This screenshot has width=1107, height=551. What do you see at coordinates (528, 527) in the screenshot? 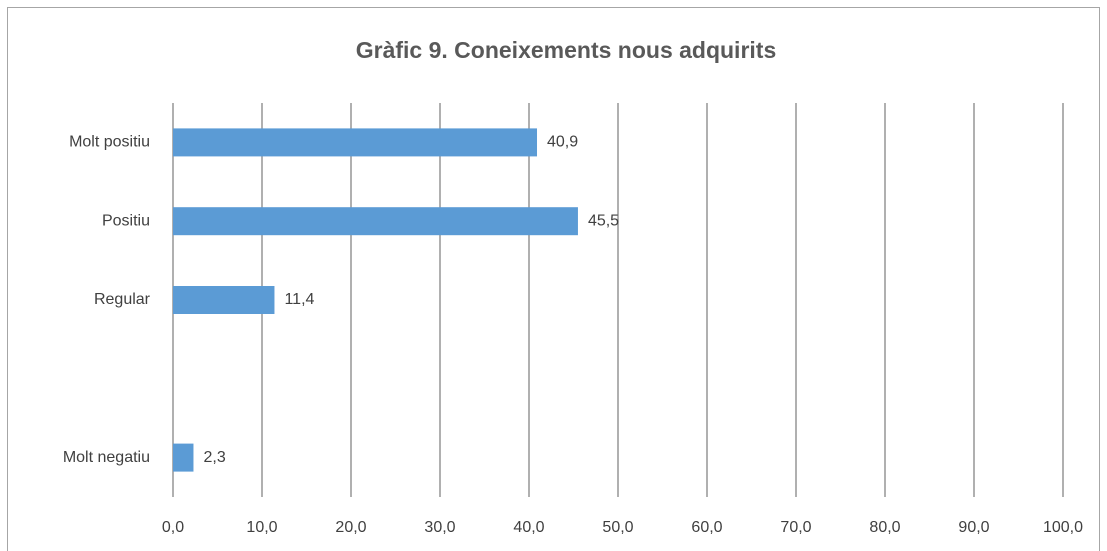
I see `x-tick-label: 40,0` at bounding box center [528, 527].